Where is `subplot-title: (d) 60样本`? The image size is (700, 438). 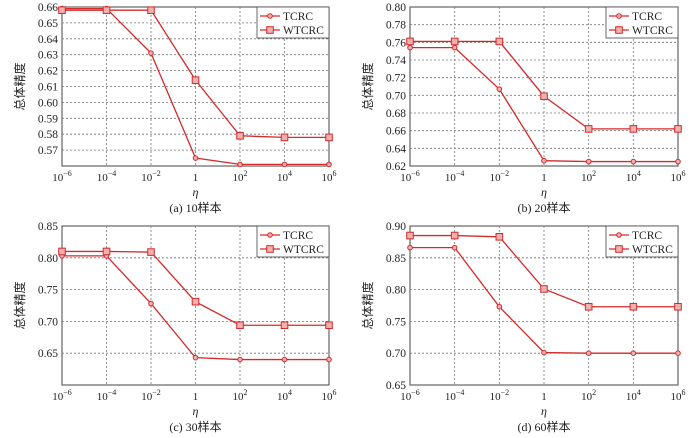 subplot-title: (d) 60样本 is located at coordinates (544, 426).